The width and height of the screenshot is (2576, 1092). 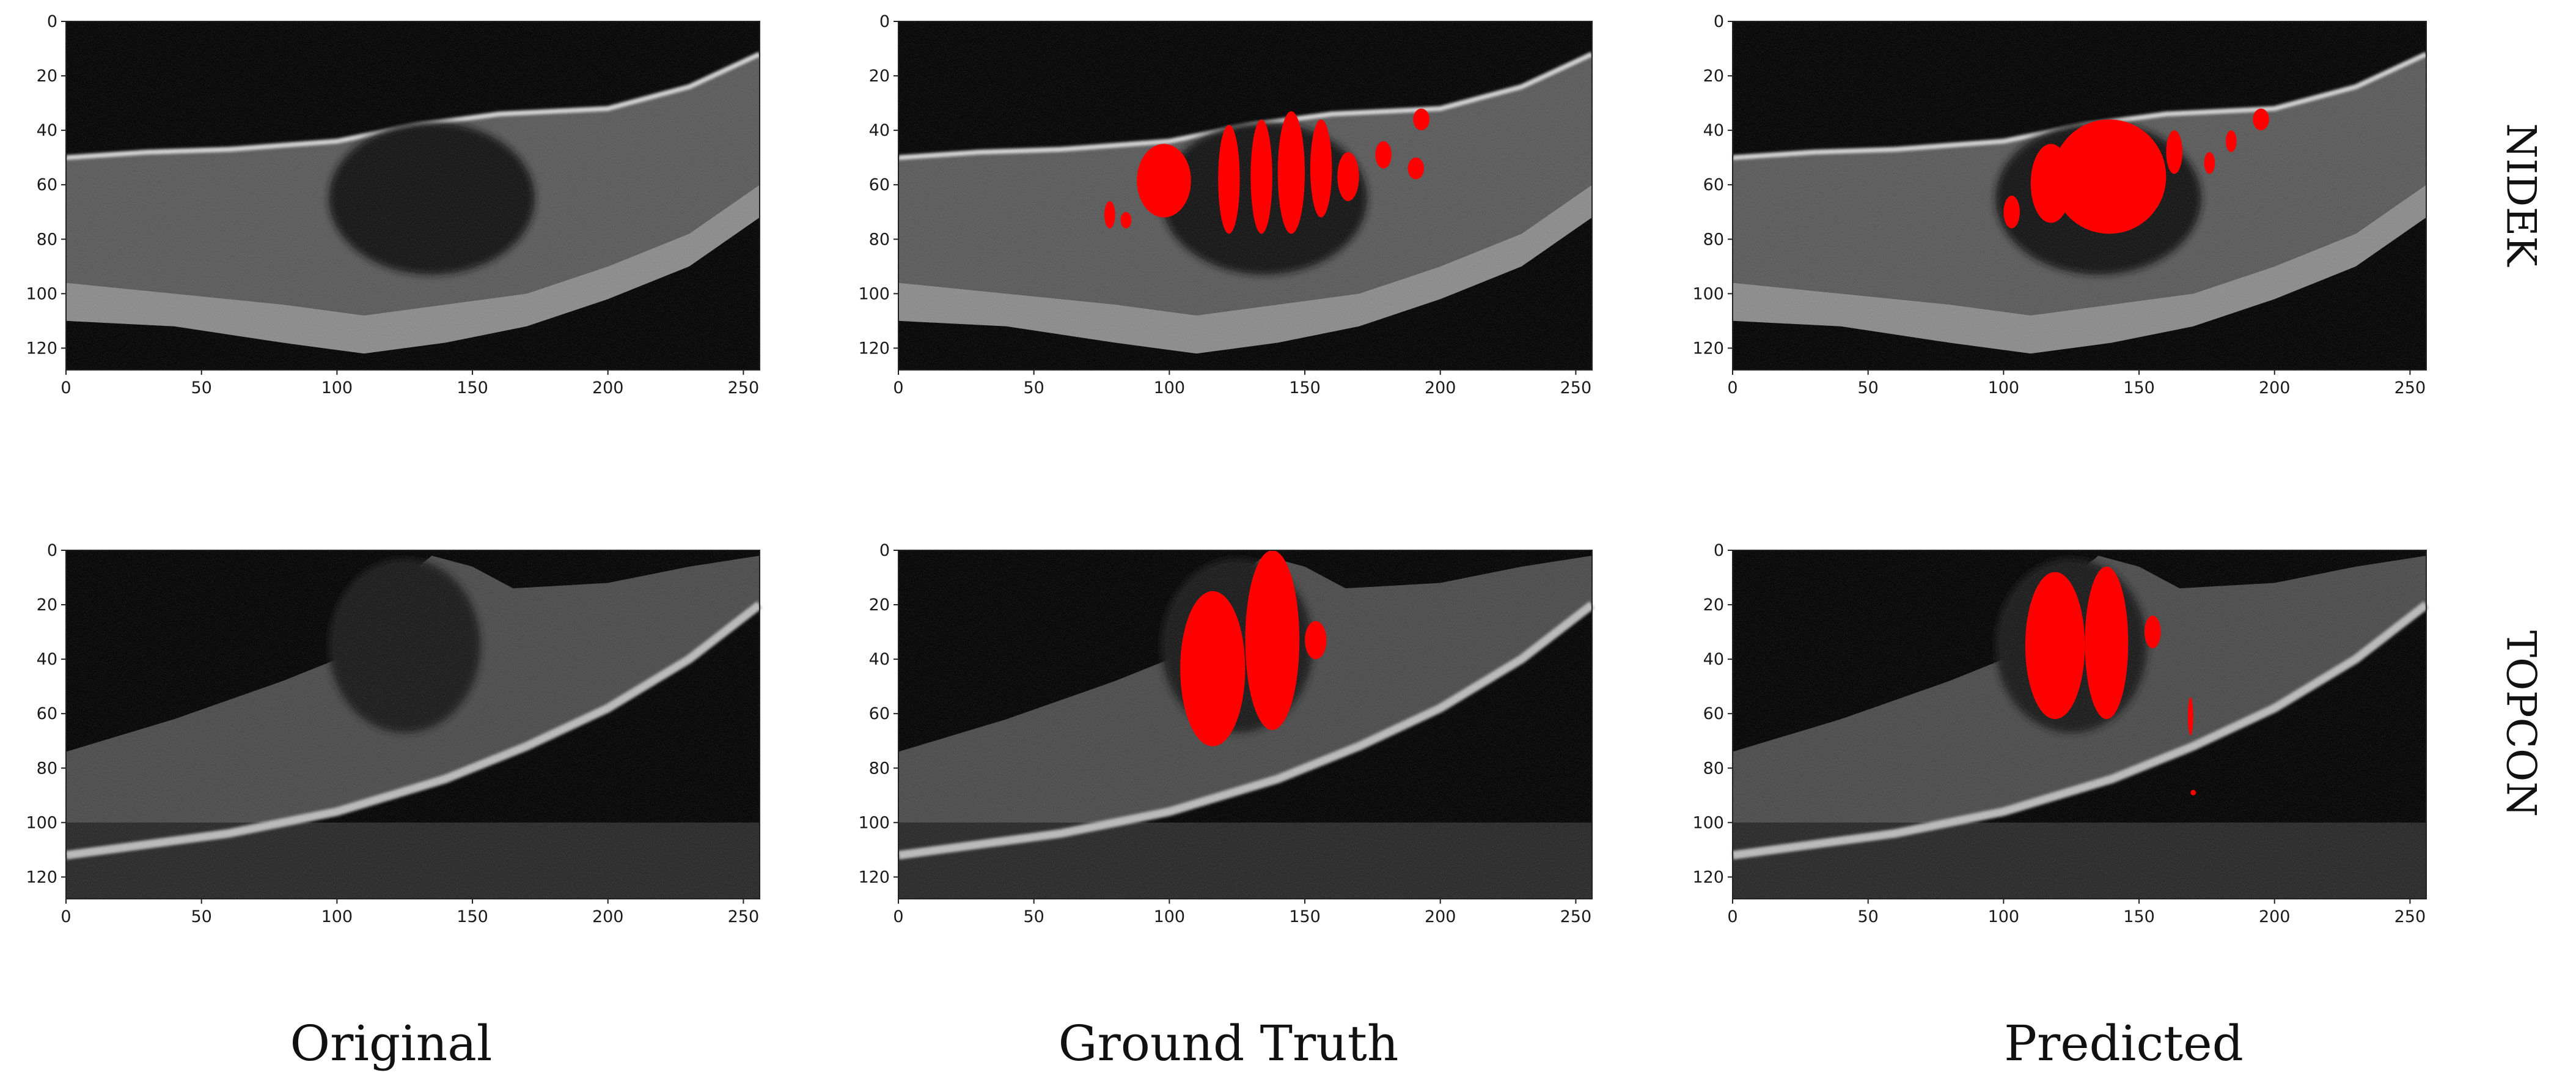 What do you see at coordinates (2521, 723) in the screenshot?
I see `row-label-topcon: TOPCON` at bounding box center [2521, 723].